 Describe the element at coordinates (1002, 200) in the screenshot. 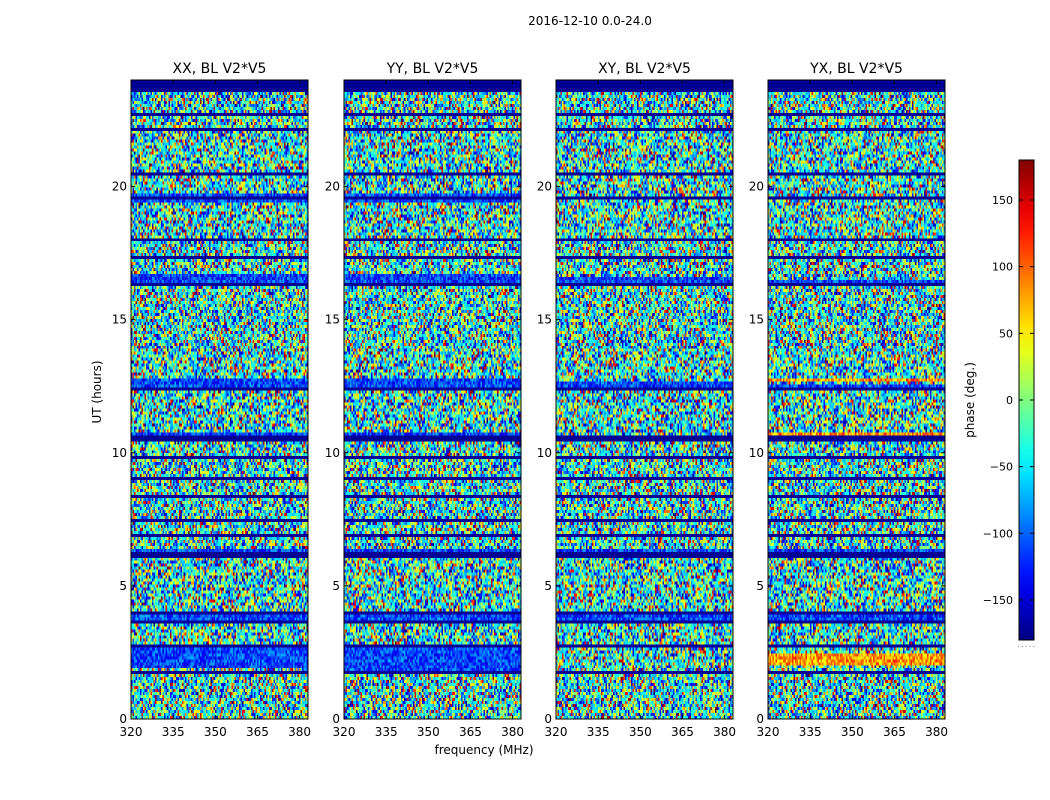

I see `colorbar-tick-label: 150` at that location.